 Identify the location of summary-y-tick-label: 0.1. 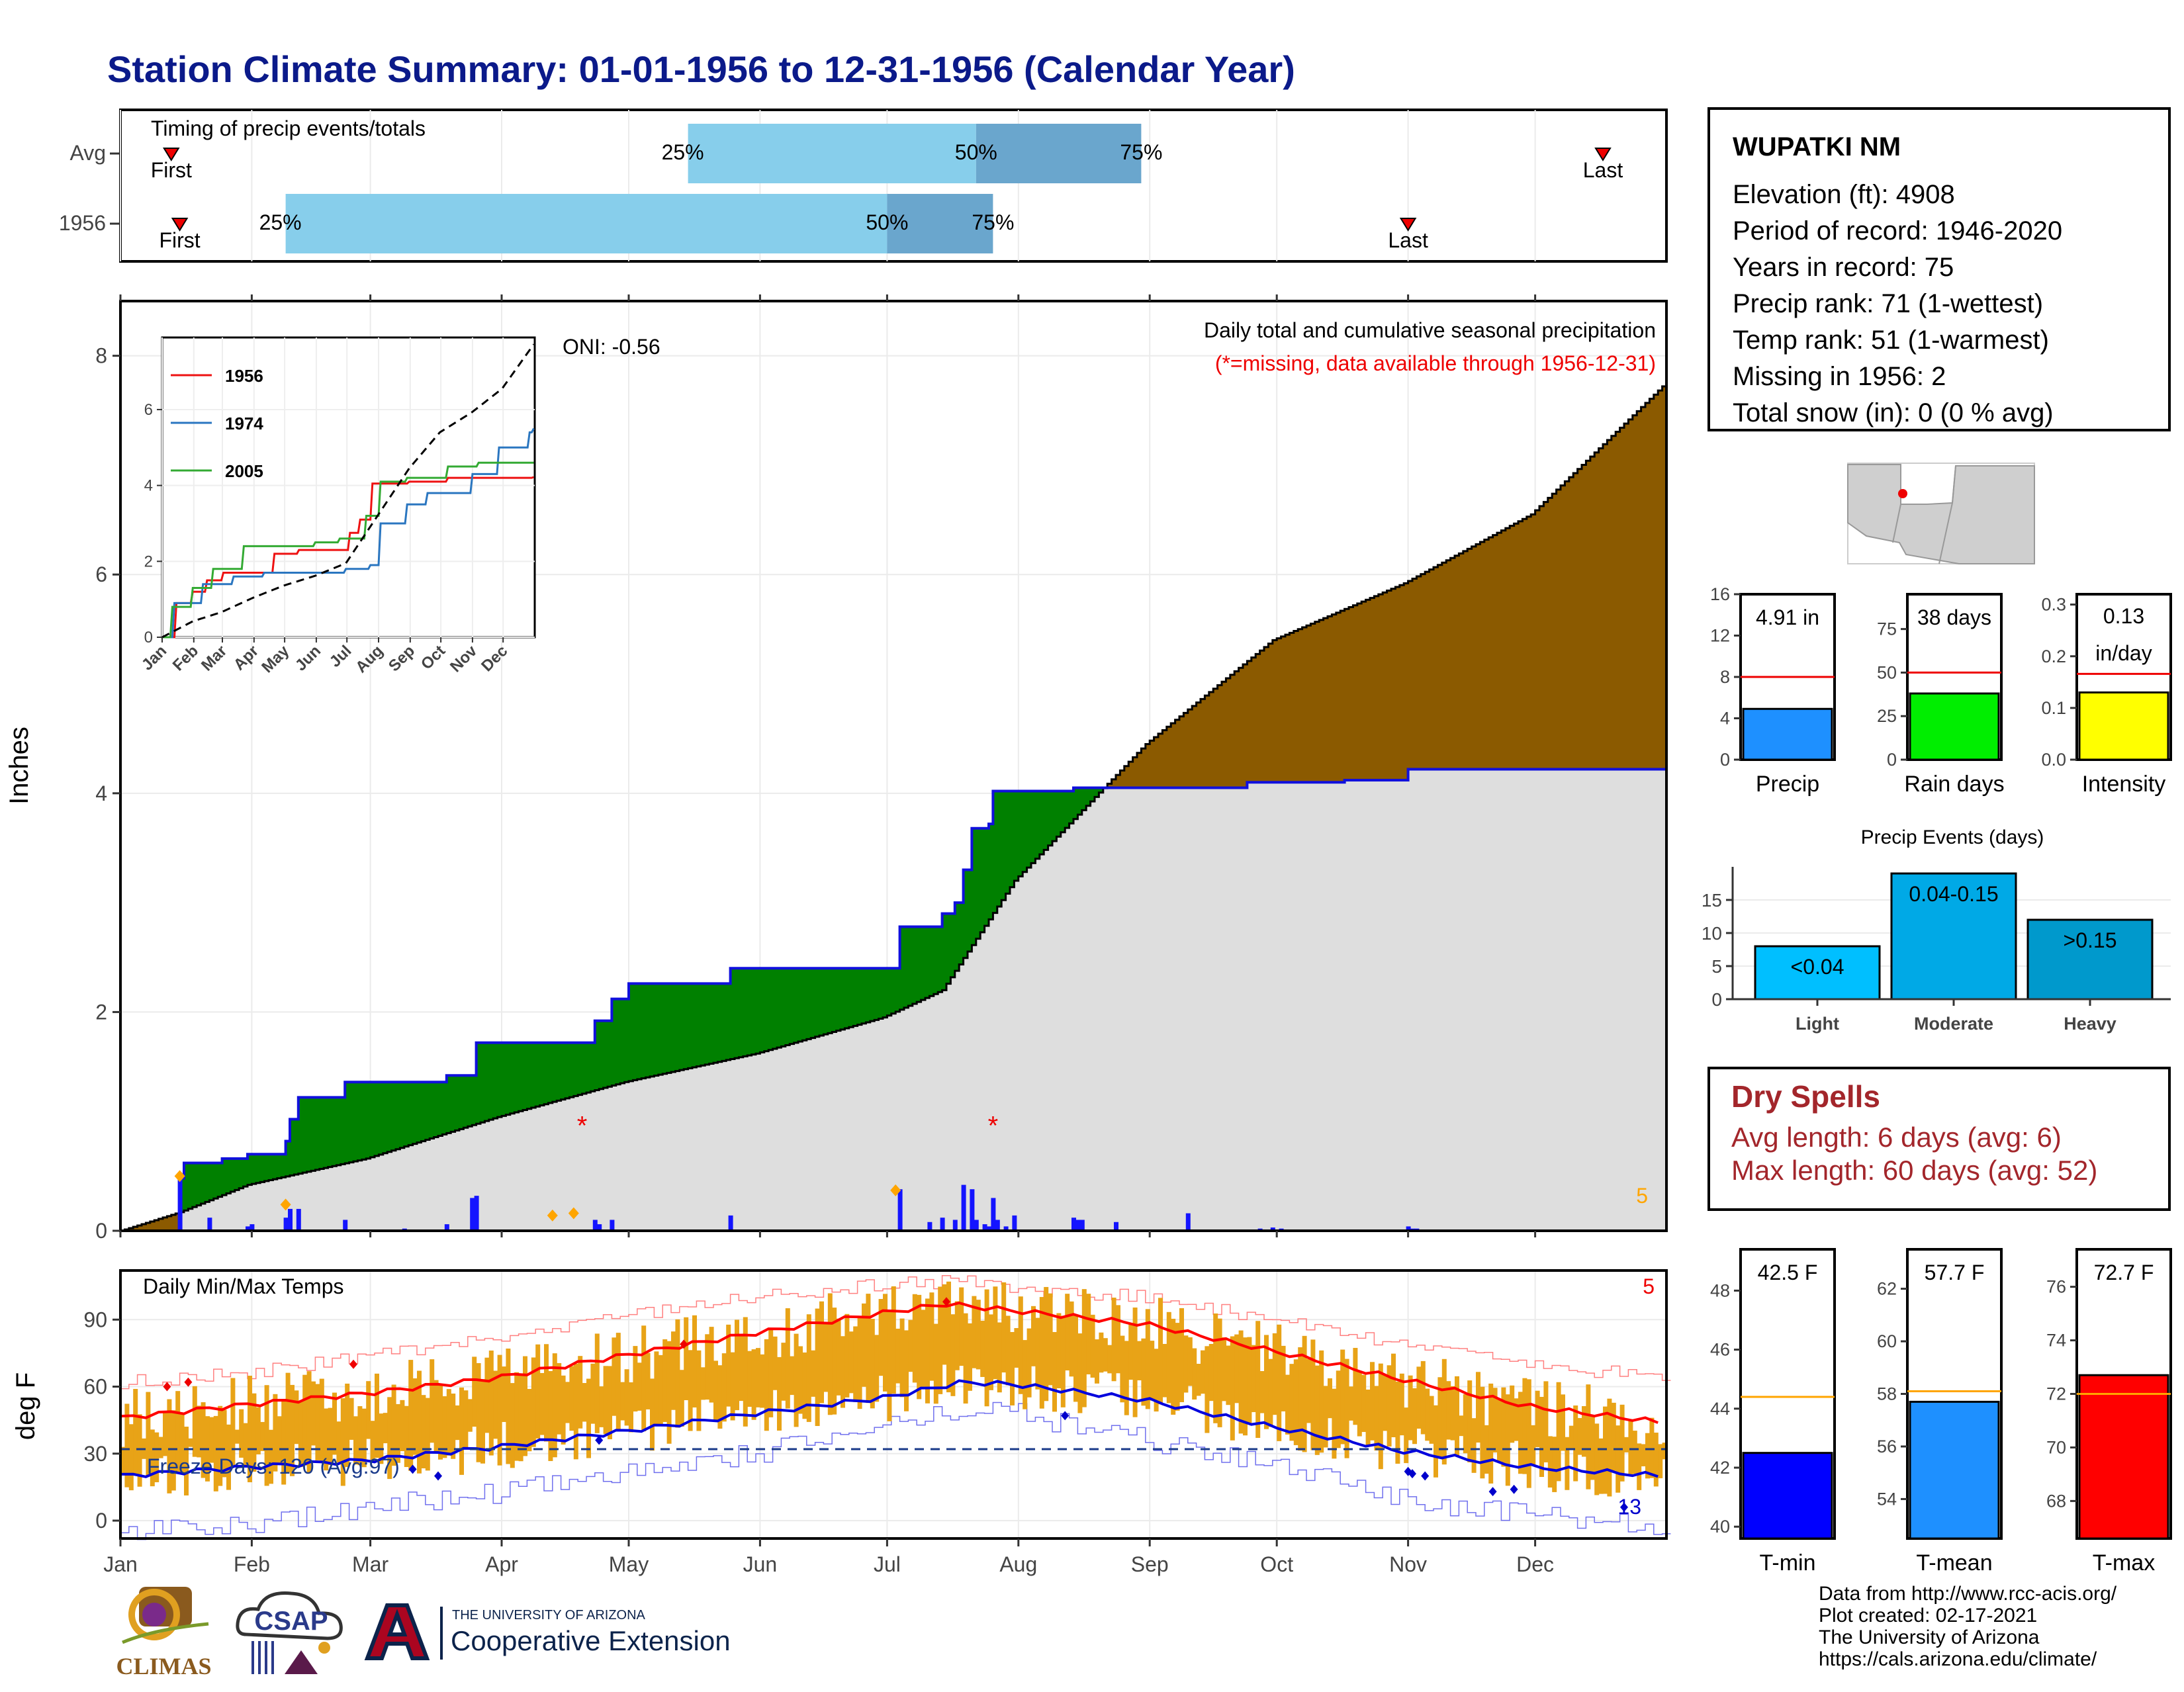
(2053, 708).